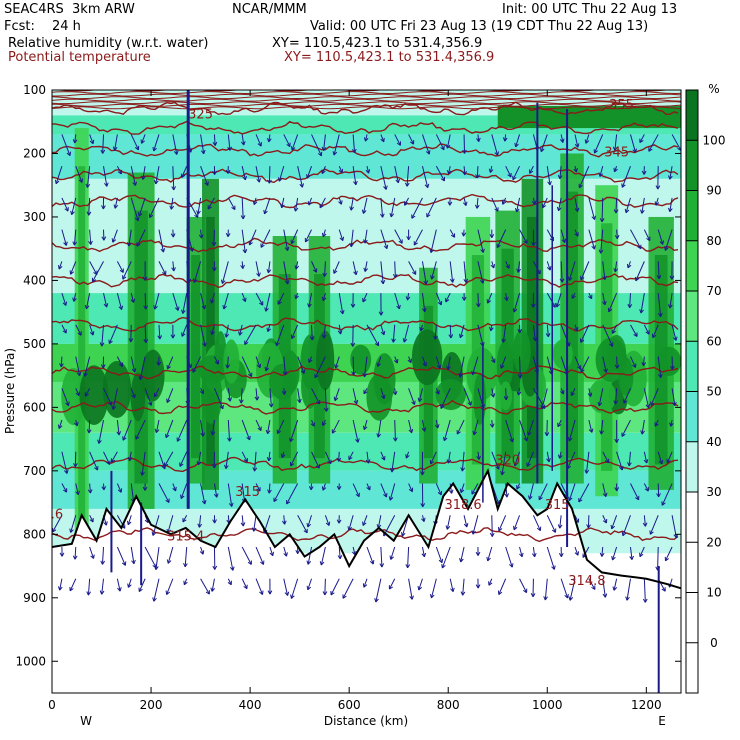  Describe the element at coordinates (662, 721) in the screenshot. I see `x-endpoint-east: E` at that location.